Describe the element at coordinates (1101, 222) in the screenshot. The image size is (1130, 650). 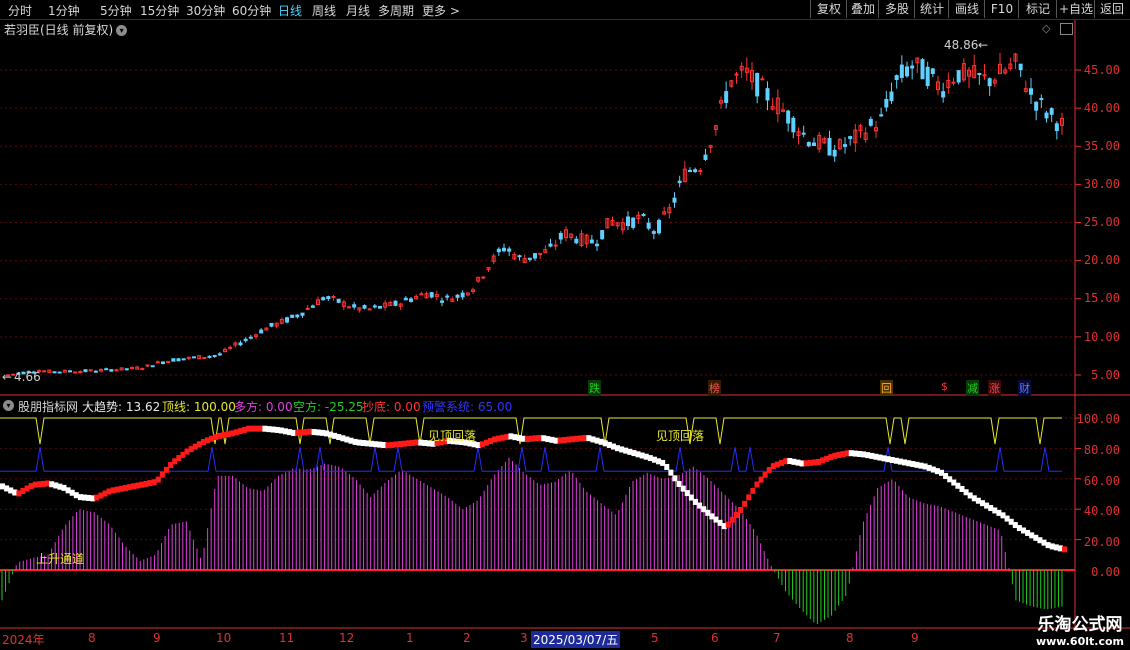
I see `price-tick: 25.00` at that location.